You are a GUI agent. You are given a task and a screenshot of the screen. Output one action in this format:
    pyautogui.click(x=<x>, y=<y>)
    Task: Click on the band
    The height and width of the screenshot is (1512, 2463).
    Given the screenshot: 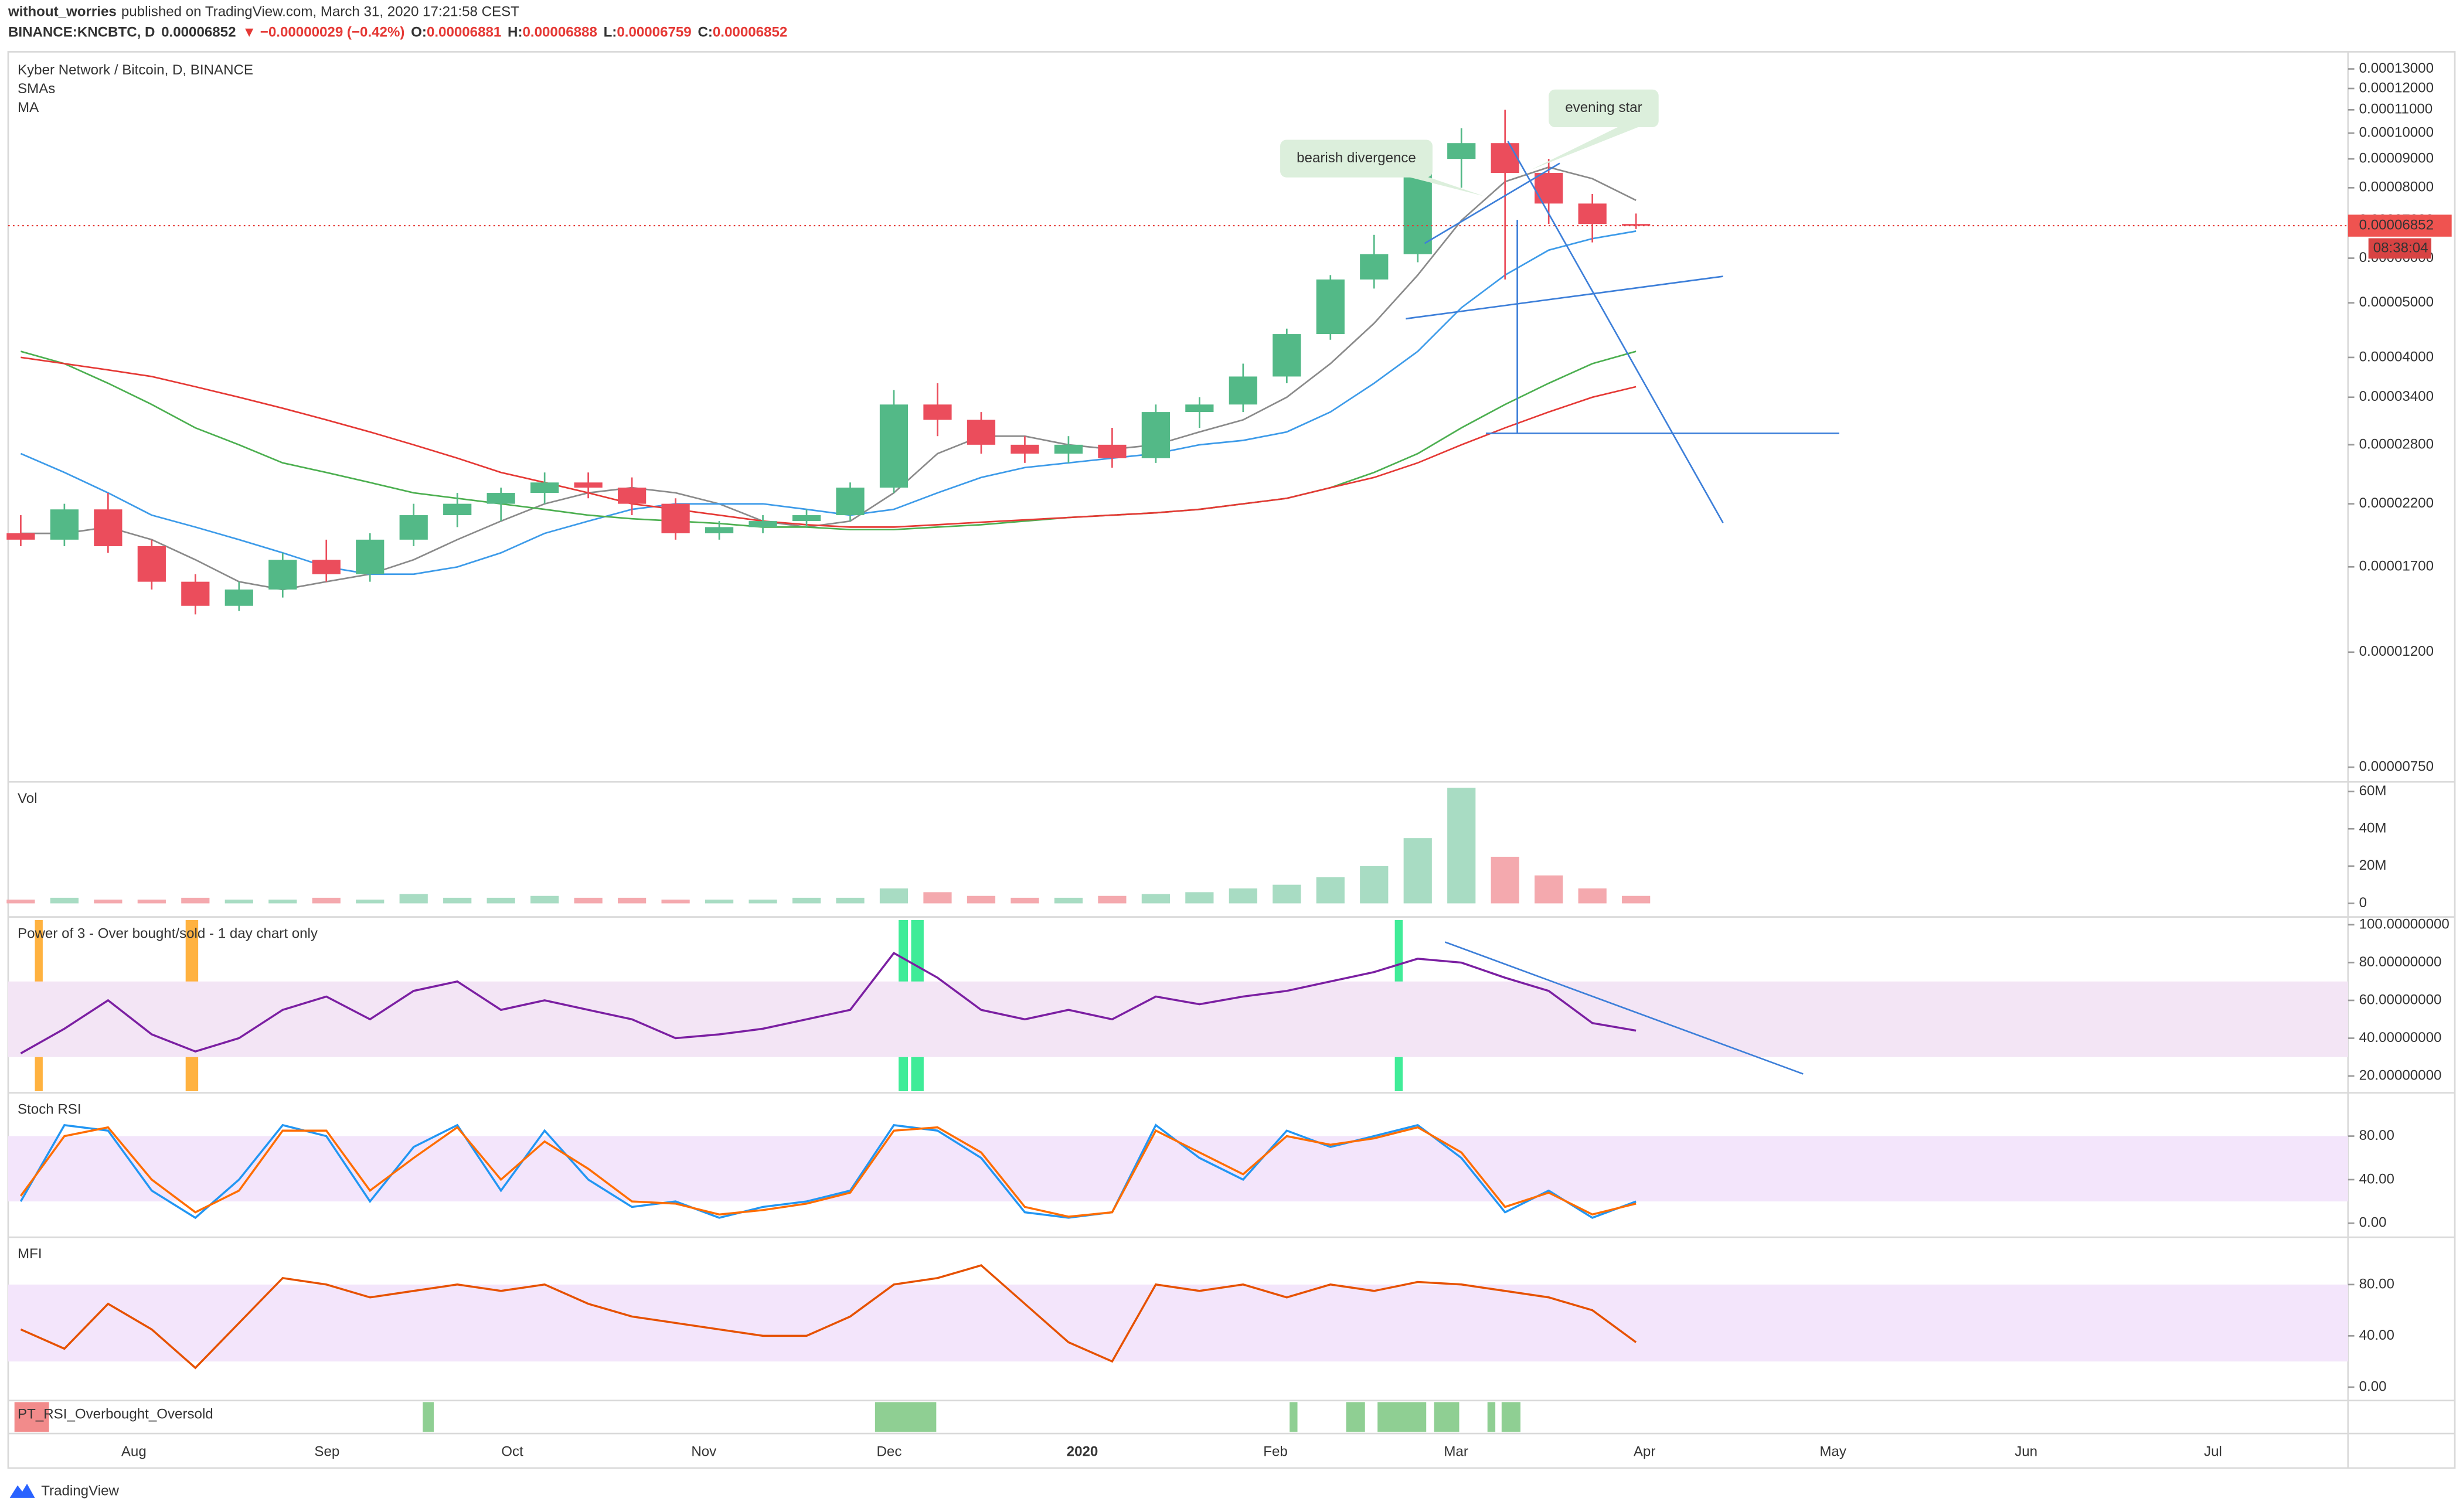 What is the action you would take?
    pyautogui.click(x=1178, y=1019)
    